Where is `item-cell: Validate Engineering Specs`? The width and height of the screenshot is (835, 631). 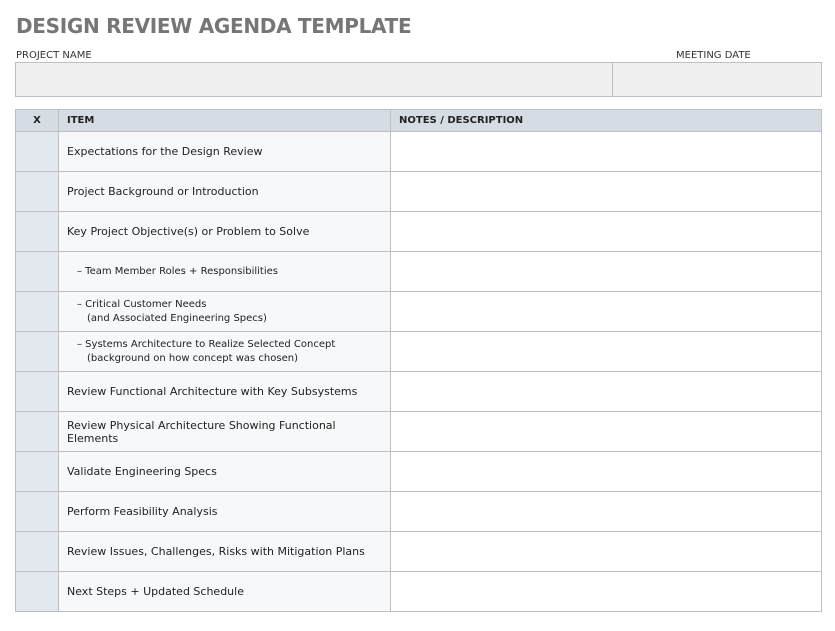
item-cell: Validate Engineering Specs is located at coordinates (224, 471).